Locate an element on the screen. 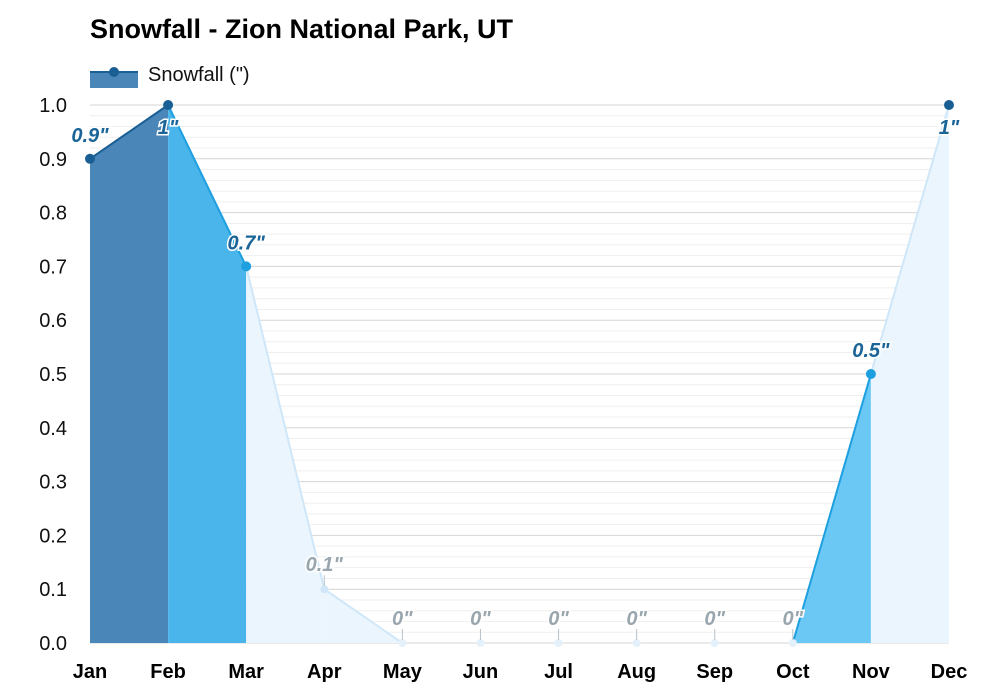  x-tick-label-nov: Nov is located at coordinates (871, 672).